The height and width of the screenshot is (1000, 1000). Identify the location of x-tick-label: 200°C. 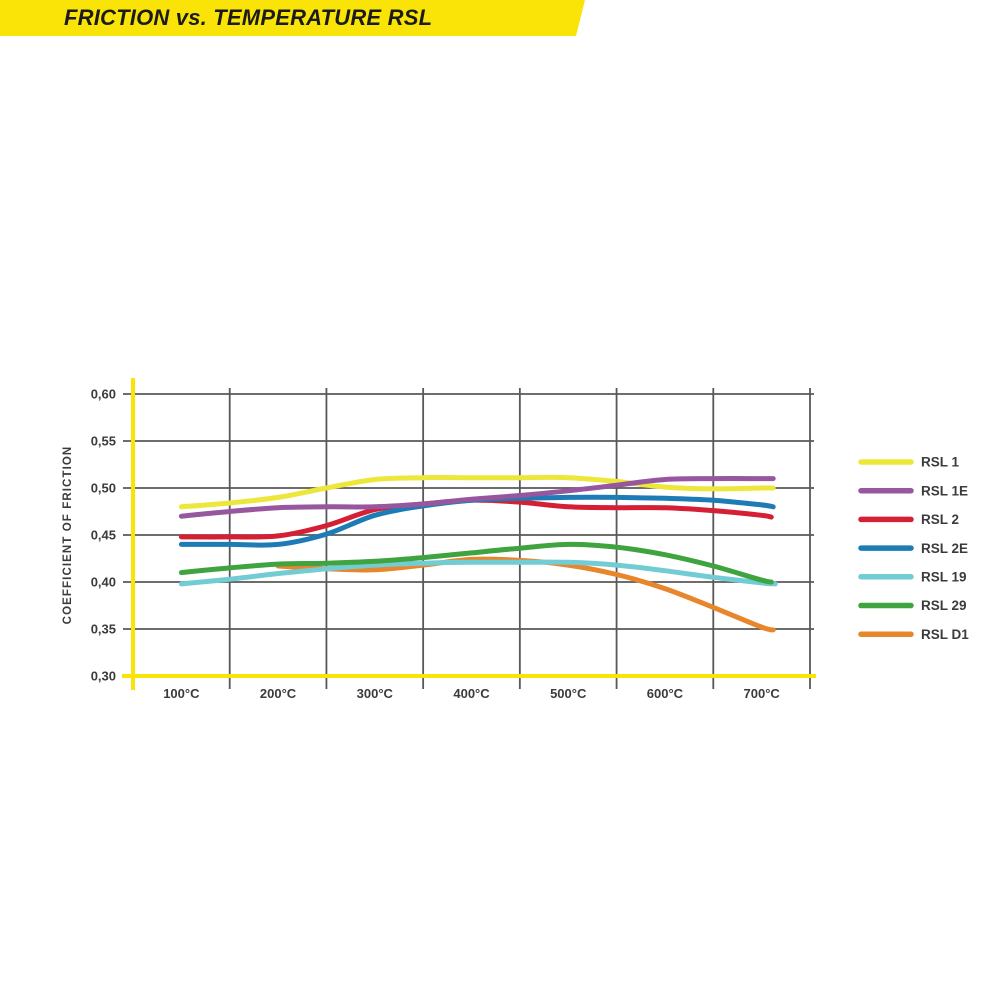
(278, 693).